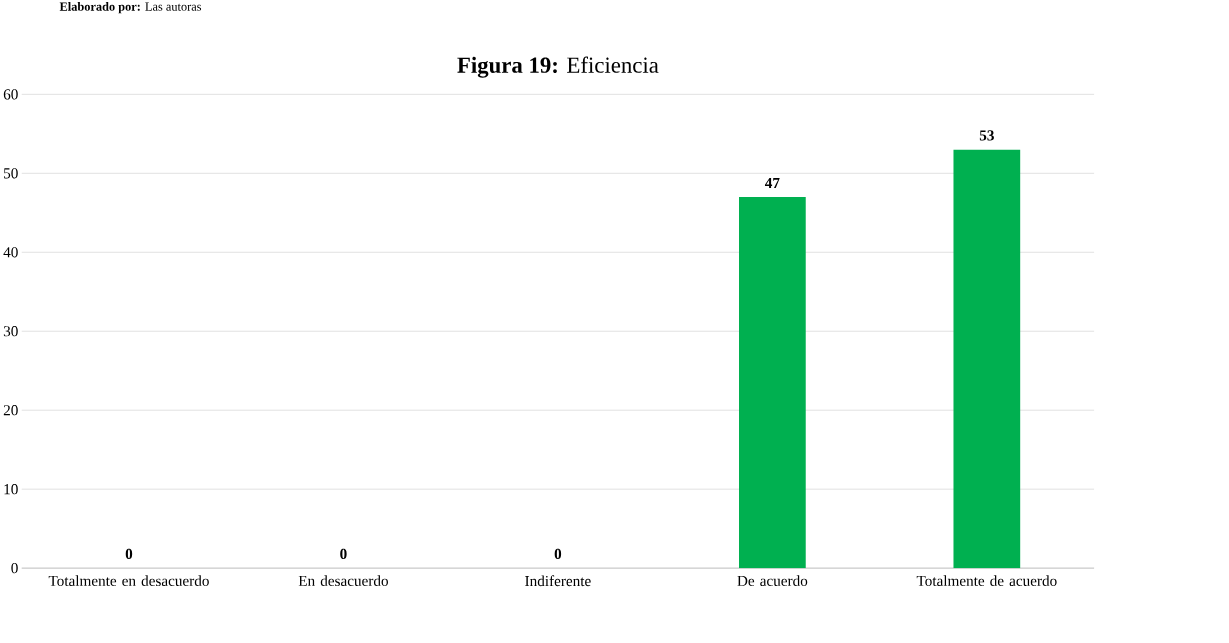 The image size is (1229, 643). What do you see at coordinates (772, 182) in the screenshot?
I see `data-label: 47` at bounding box center [772, 182].